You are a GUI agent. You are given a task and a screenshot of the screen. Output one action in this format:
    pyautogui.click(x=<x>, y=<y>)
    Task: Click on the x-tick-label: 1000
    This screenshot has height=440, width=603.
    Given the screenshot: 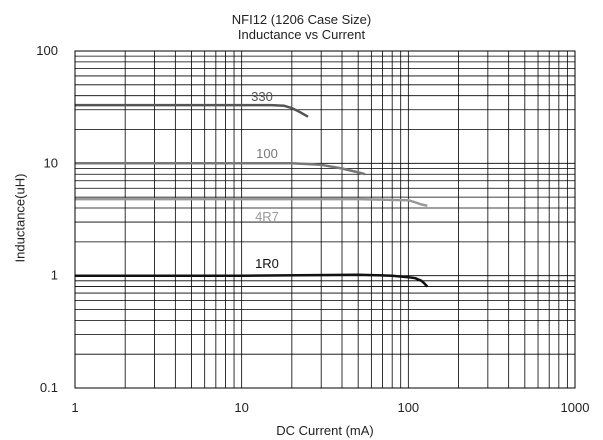 What is the action you would take?
    pyautogui.click(x=575, y=407)
    